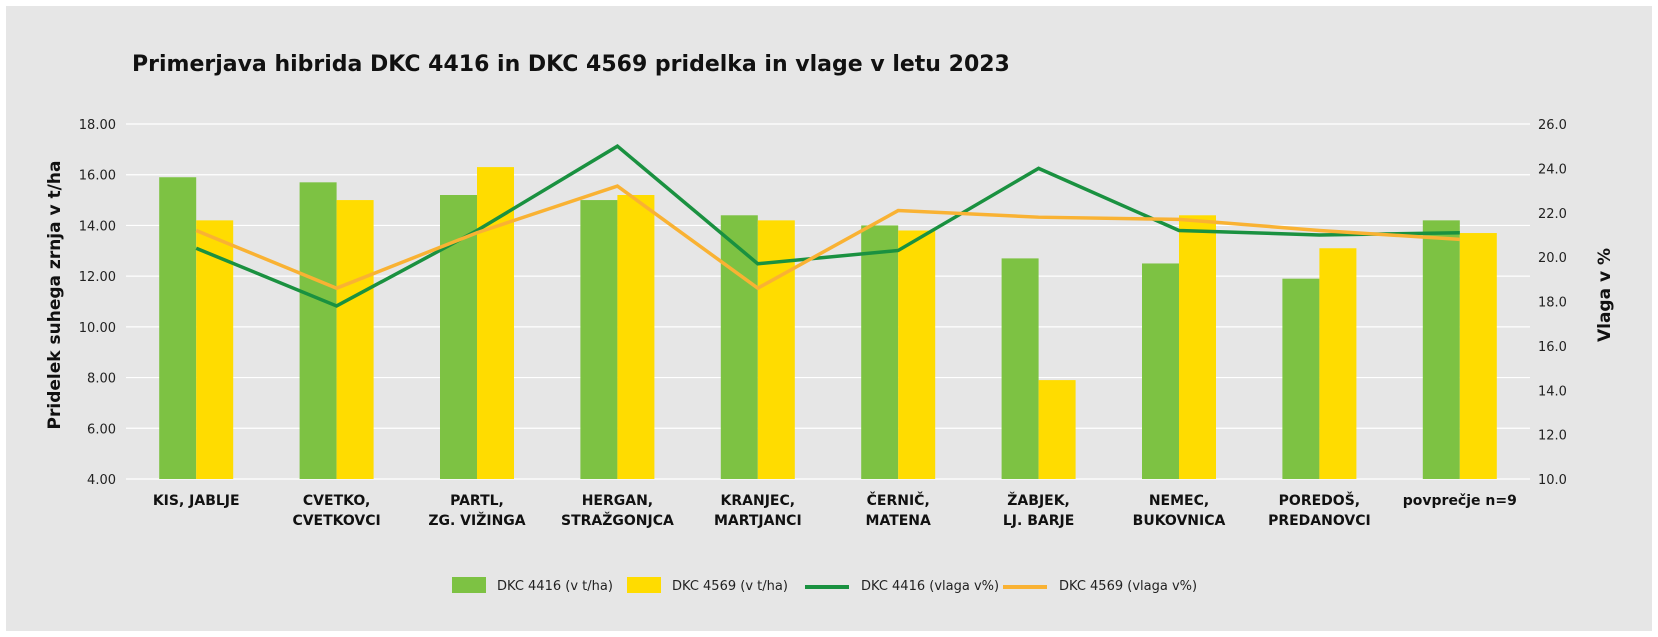  I want to click on category-label: HERGAN, STRAŽGONJCA, so click(617, 511).